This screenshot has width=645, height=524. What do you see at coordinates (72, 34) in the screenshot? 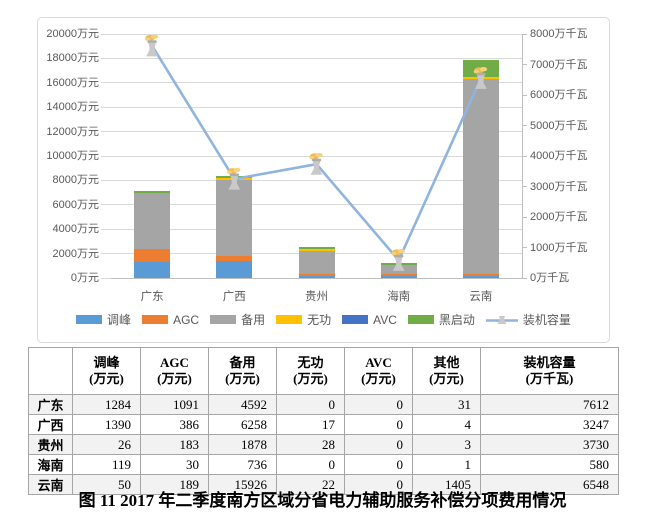
I see `left-axis-tick-label: 20000万元` at bounding box center [72, 34].